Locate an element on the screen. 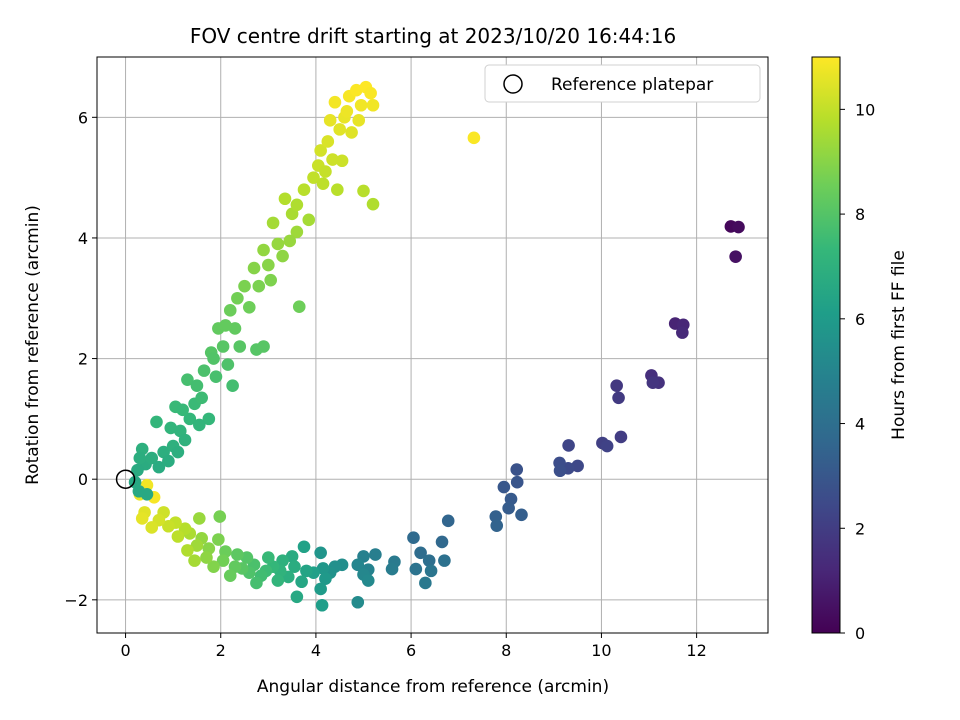 This screenshot has width=960, height=720. x-tick-label: 0 is located at coordinates (125, 650).